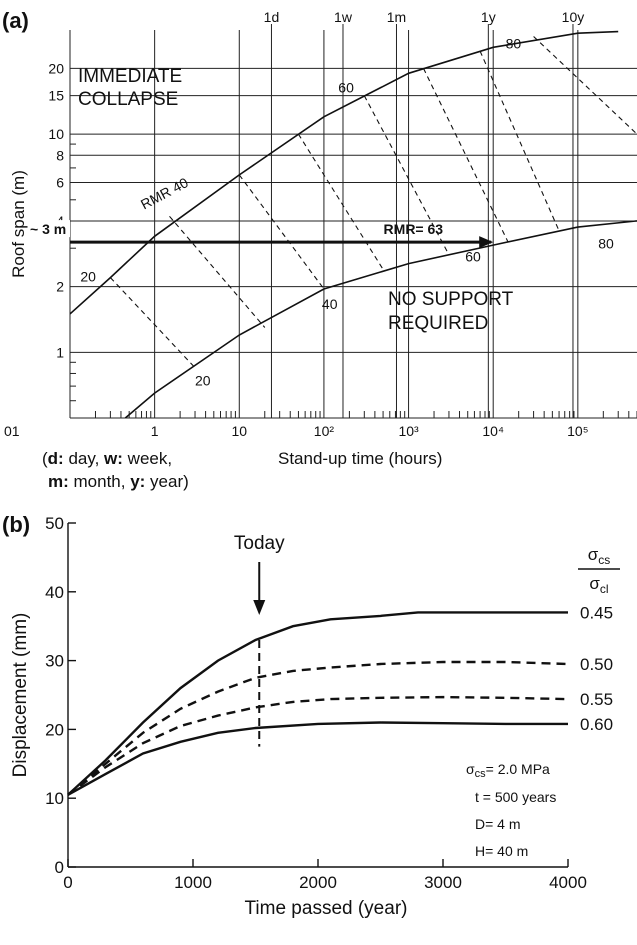 The image size is (637, 945). What do you see at coordinates (408, 431) in the screenshot?
I see `x-tick-label: 10³` at bounding box center [408, 431].